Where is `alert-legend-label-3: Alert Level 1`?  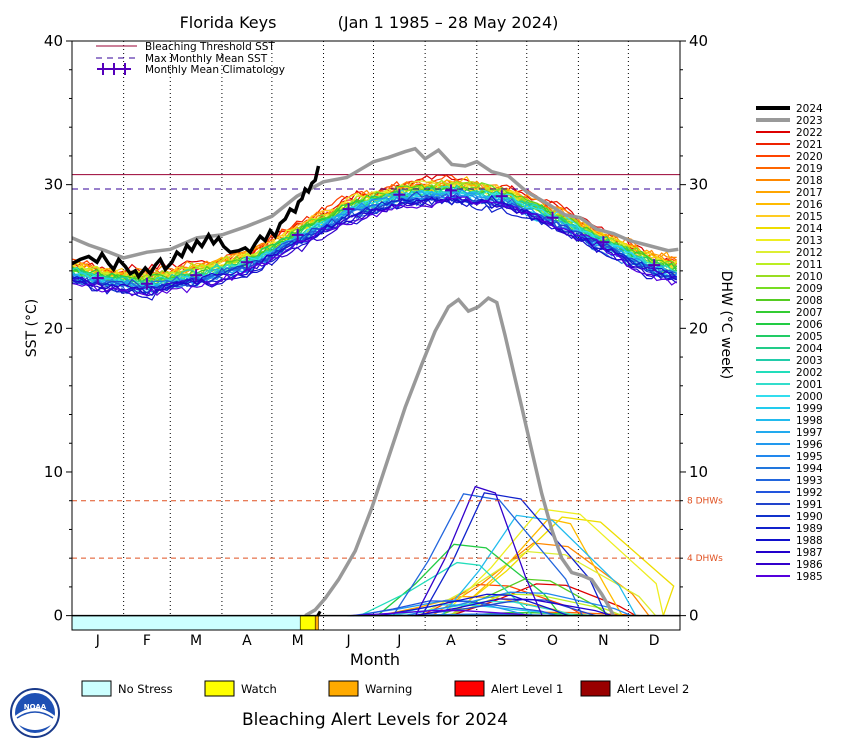
alert-legend-label-3: Alert Level 1 is located at coordinates (527, 689).